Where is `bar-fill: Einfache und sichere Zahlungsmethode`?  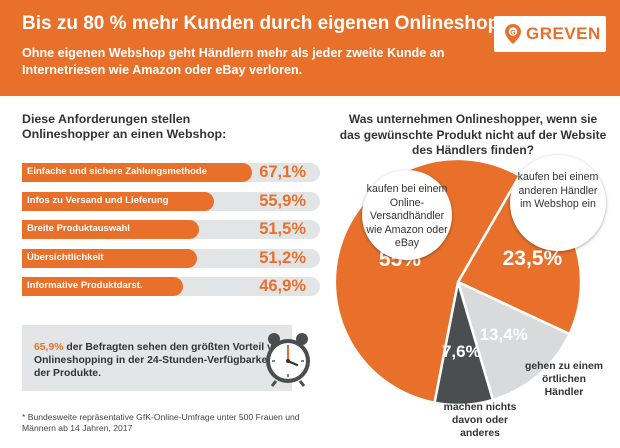 bar-fill: Einfache und sichere Zahlungsmethode is located at coordinates (137, 172).